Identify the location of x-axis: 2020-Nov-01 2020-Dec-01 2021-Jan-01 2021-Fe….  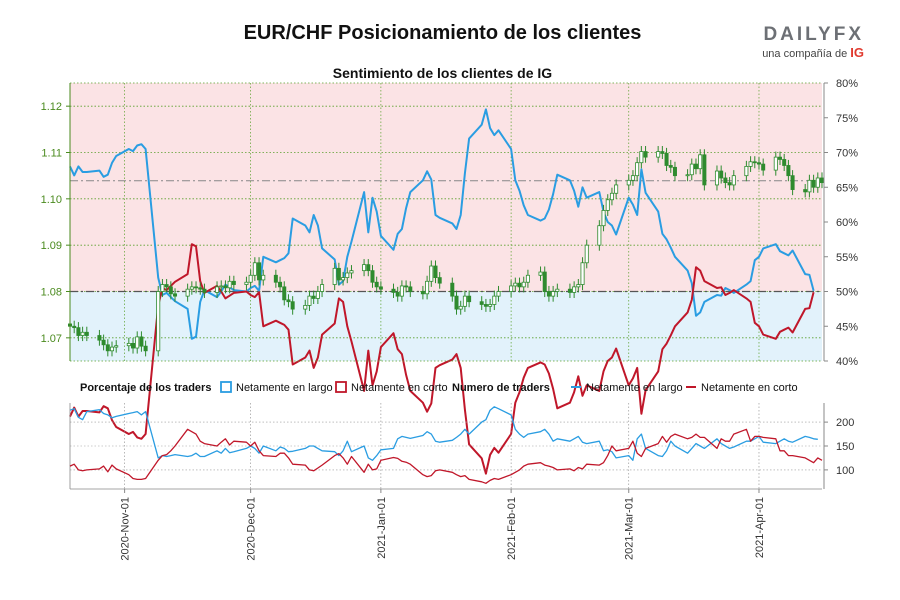
(443, 525).